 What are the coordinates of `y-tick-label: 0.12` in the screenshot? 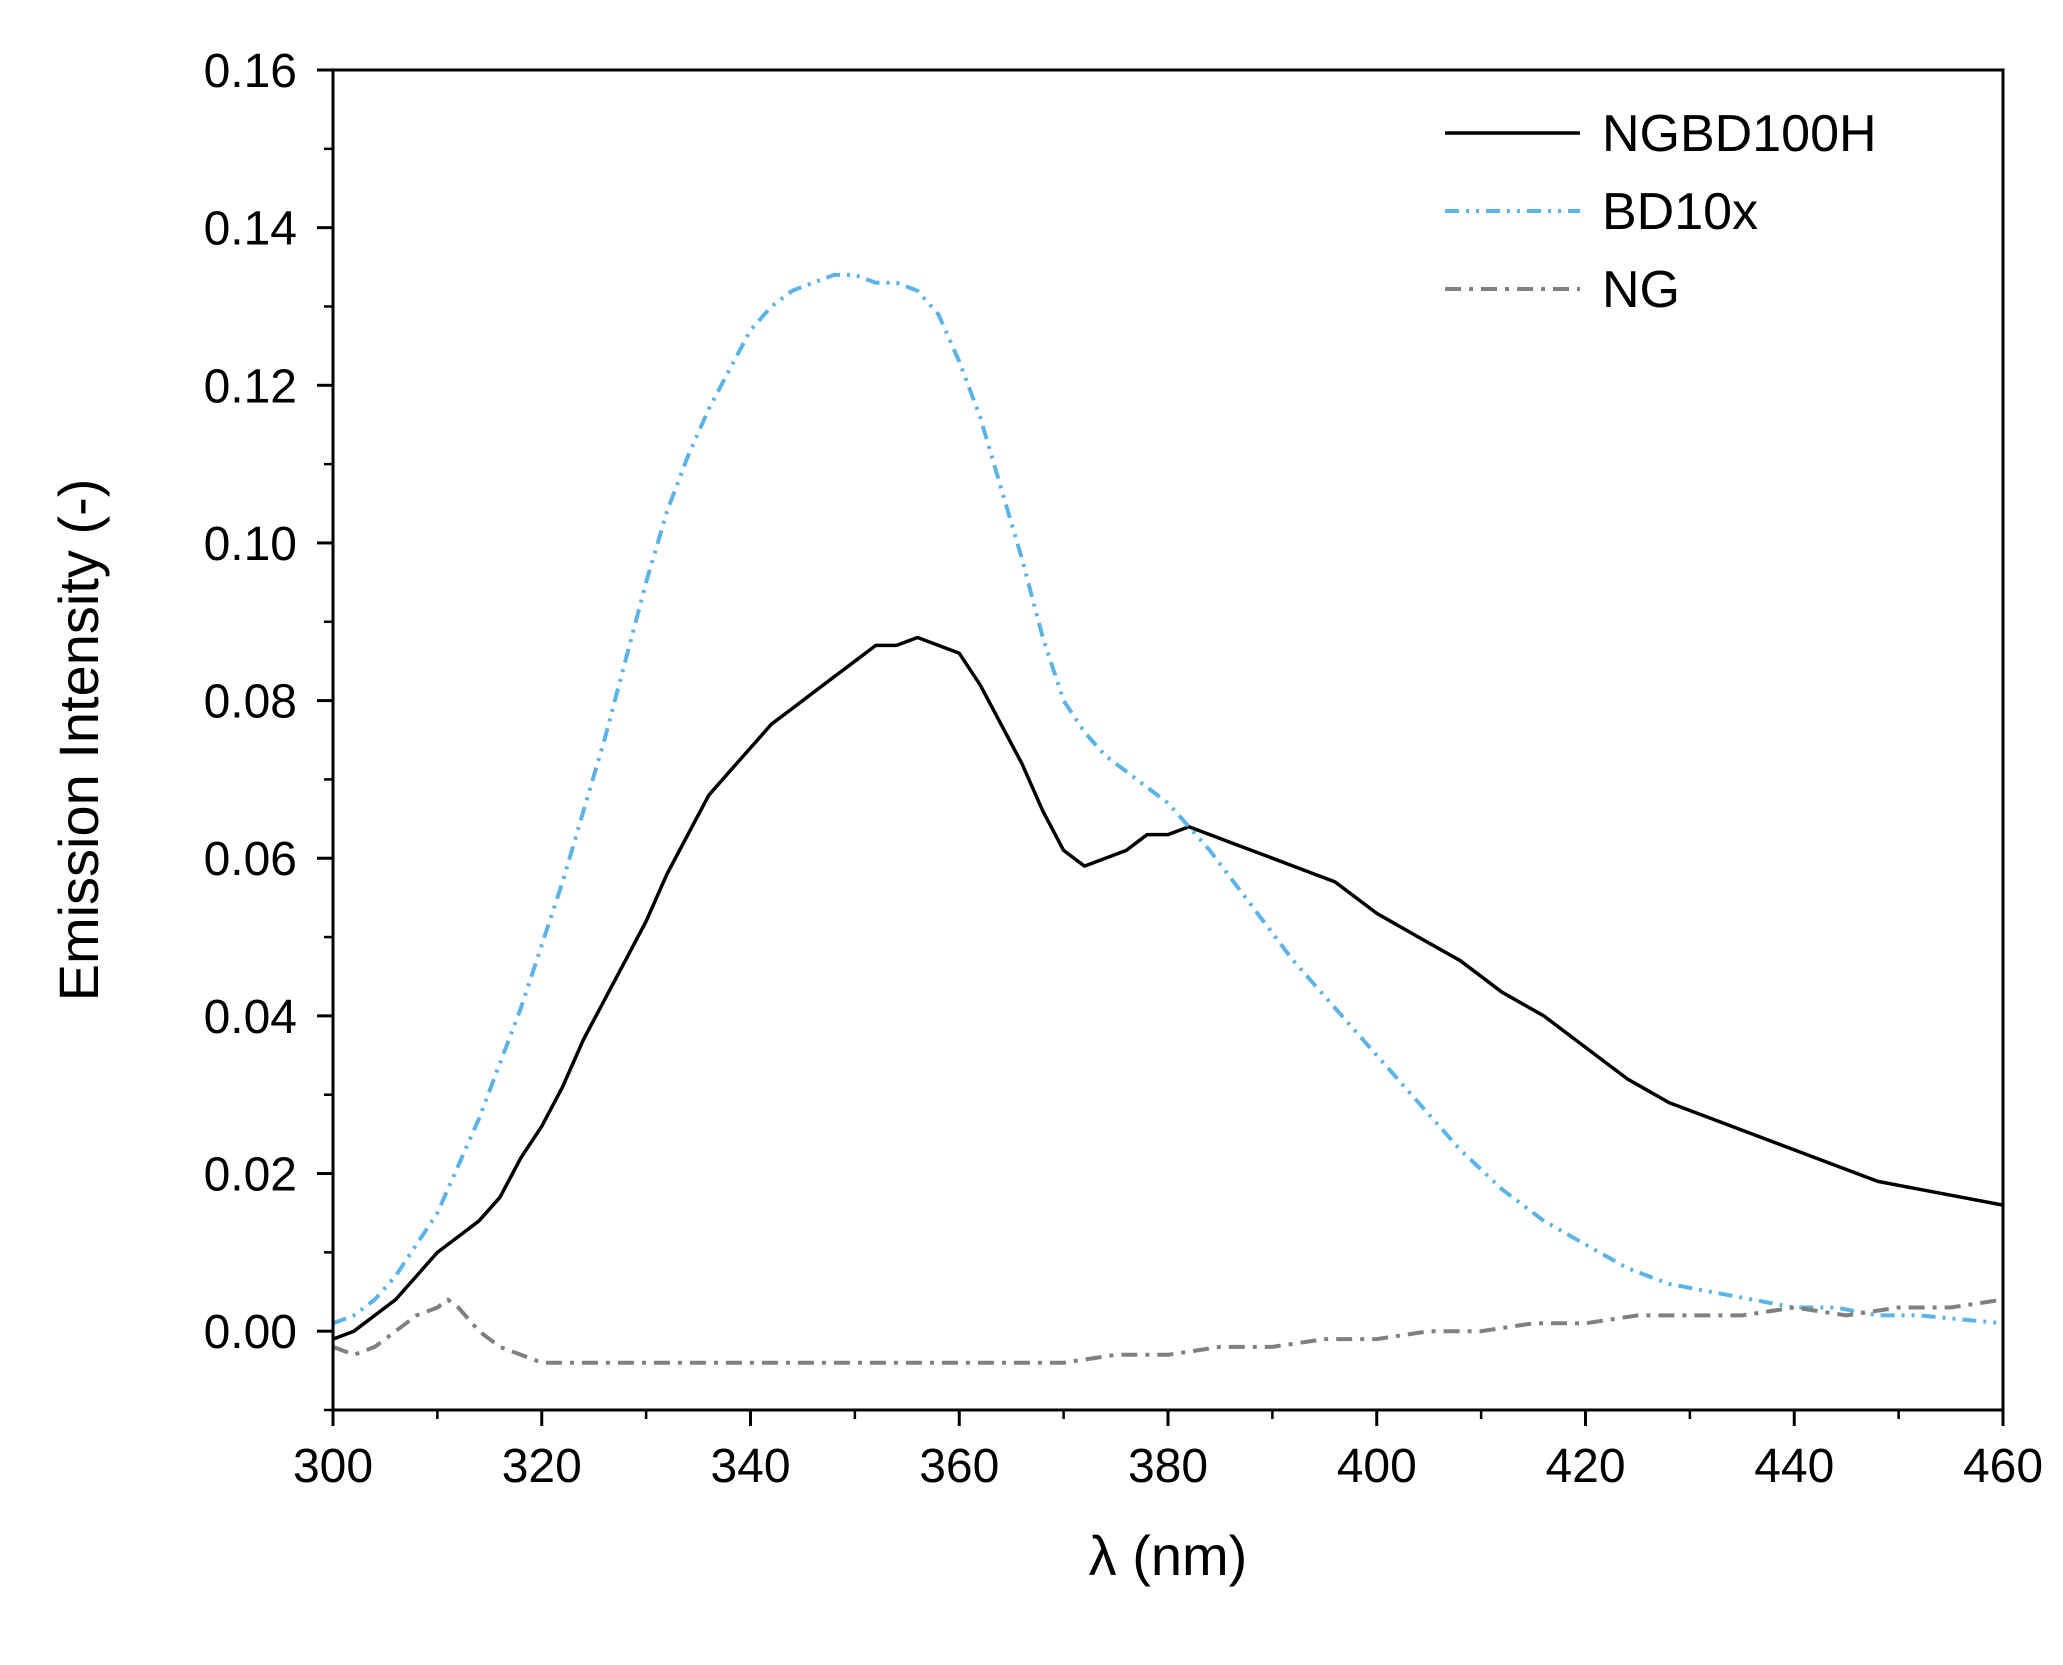 It's located at (250, 386).